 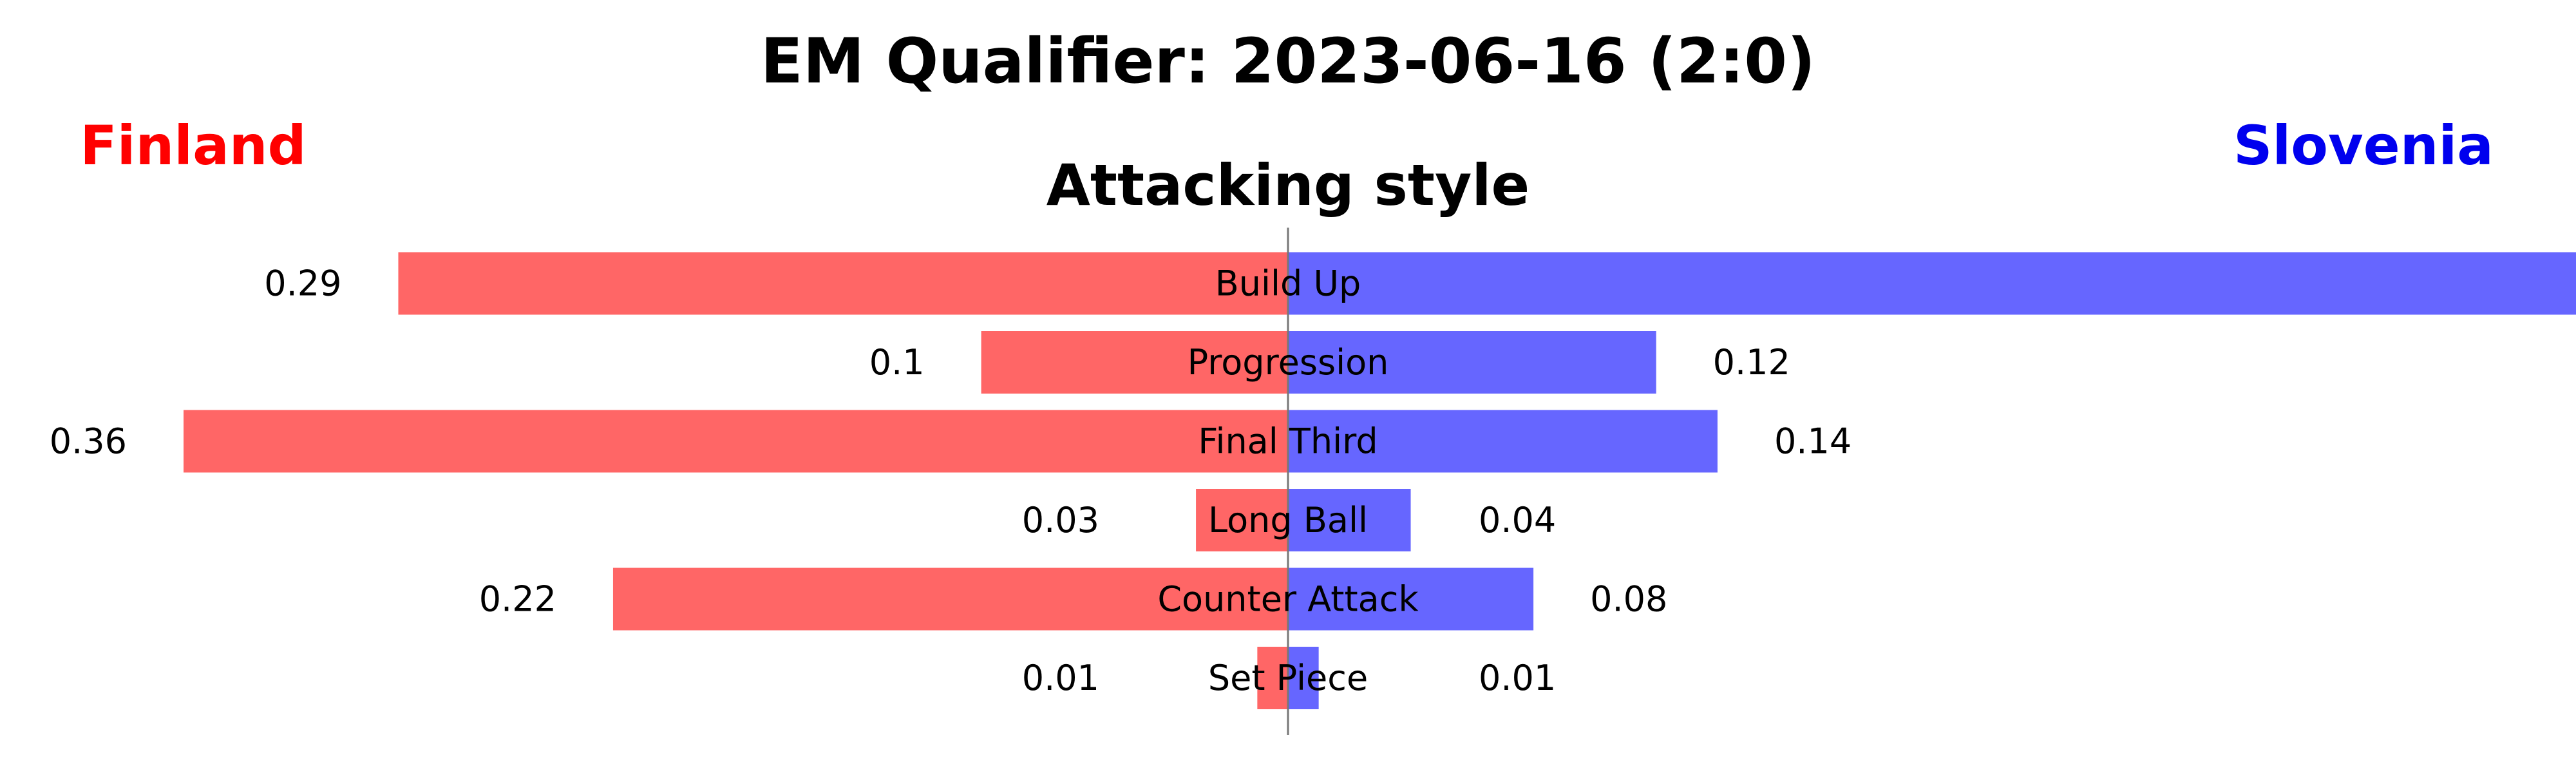 I want to click on category-label-long-ball: Long Ball, so click(x=1288, y=520).